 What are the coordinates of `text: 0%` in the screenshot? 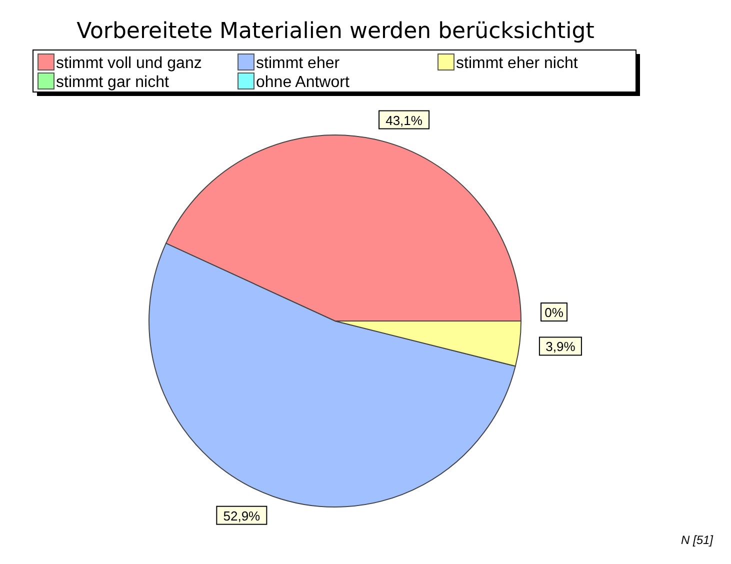 It's located at (554, 312).